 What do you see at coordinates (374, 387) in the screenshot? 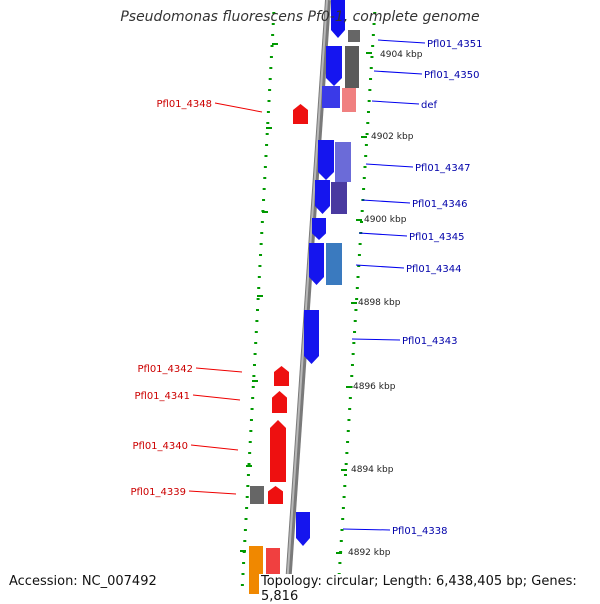
I see `scale-label: 4896 kbp` at bounding box center [374, 387].